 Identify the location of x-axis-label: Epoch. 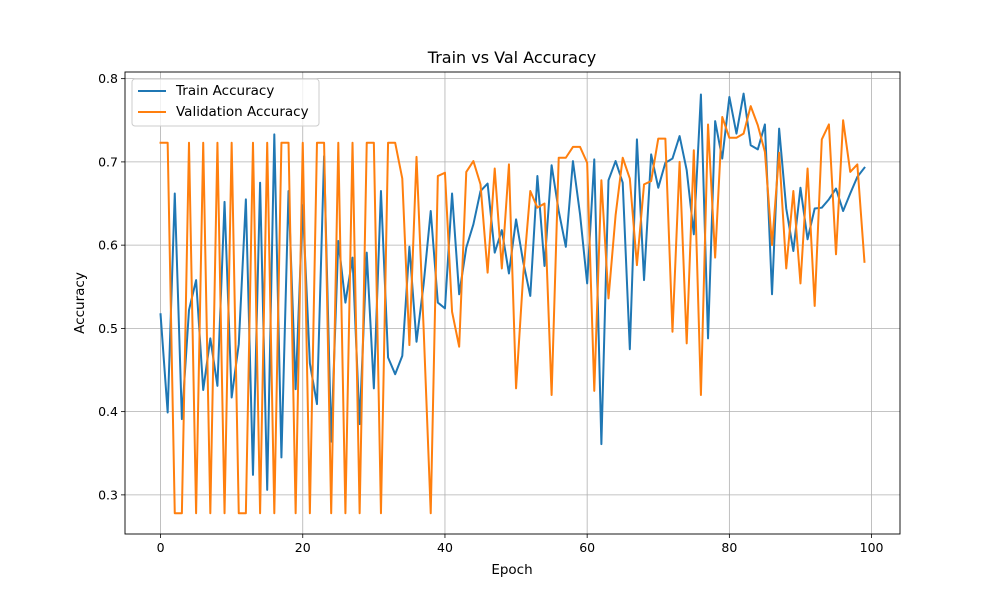
(511, 570).